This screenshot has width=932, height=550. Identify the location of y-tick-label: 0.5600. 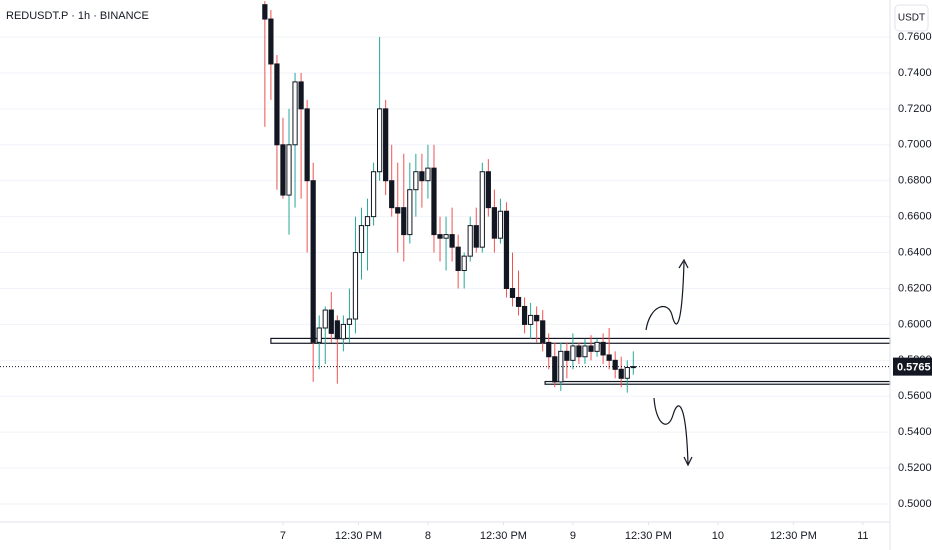
(915, 396).